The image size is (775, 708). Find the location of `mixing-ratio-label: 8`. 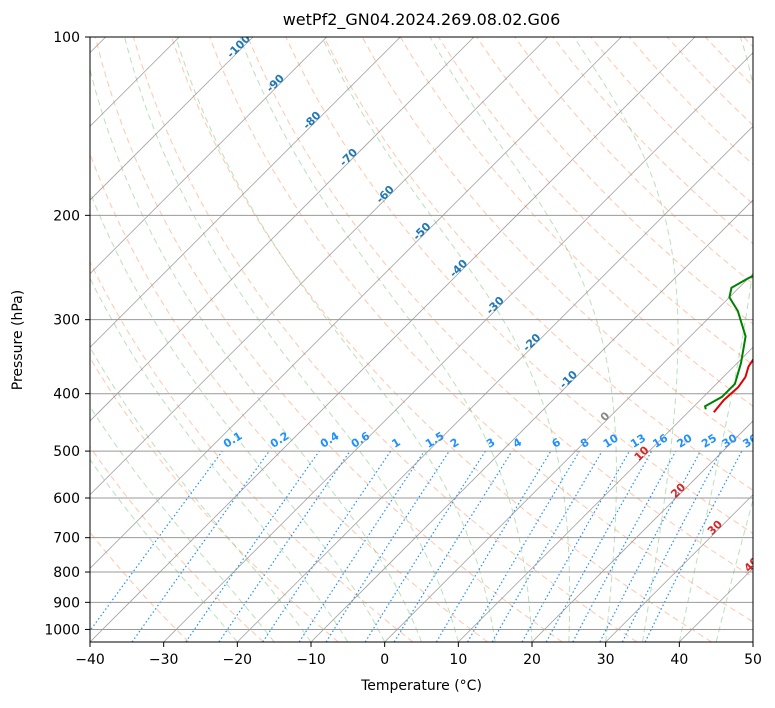

mixing-ratio-label: 8 is located at coordinates (584, 443).